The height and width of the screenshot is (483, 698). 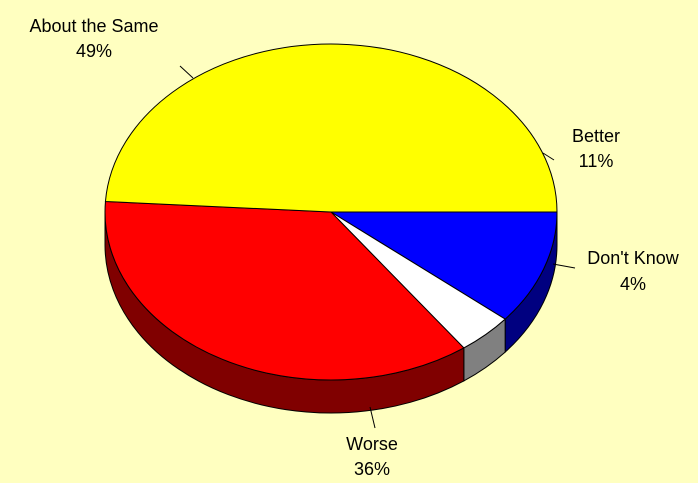 What do you see at coordinates (596, 136) in the screenshot?
I see `label-better: Better` at bounding box center [596, 136].